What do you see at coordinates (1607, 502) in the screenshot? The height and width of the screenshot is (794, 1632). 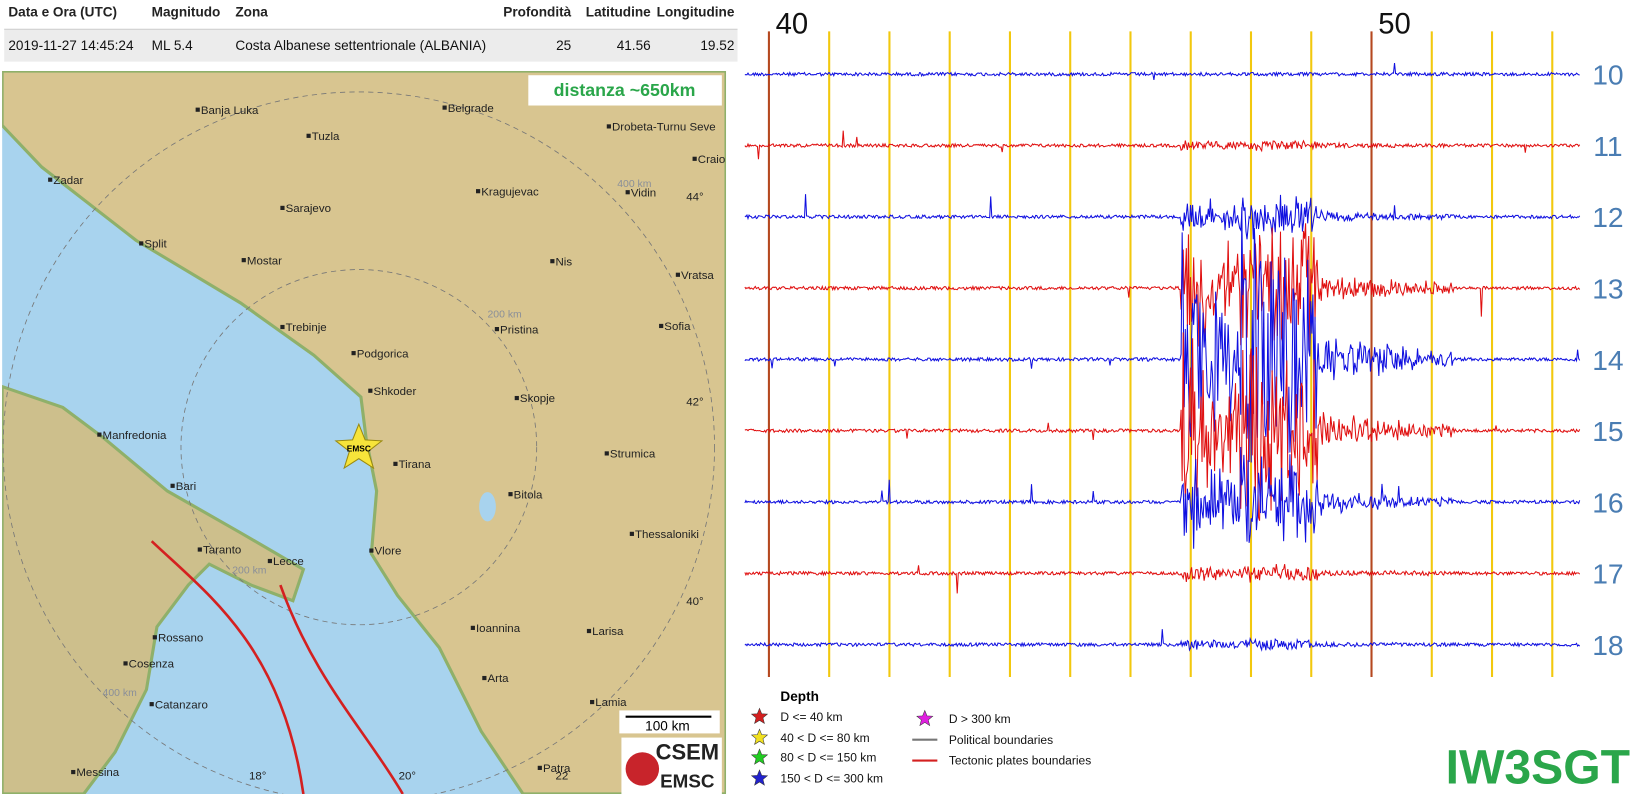 I see `hour-label: 16` at bounding box center [1607, 502].